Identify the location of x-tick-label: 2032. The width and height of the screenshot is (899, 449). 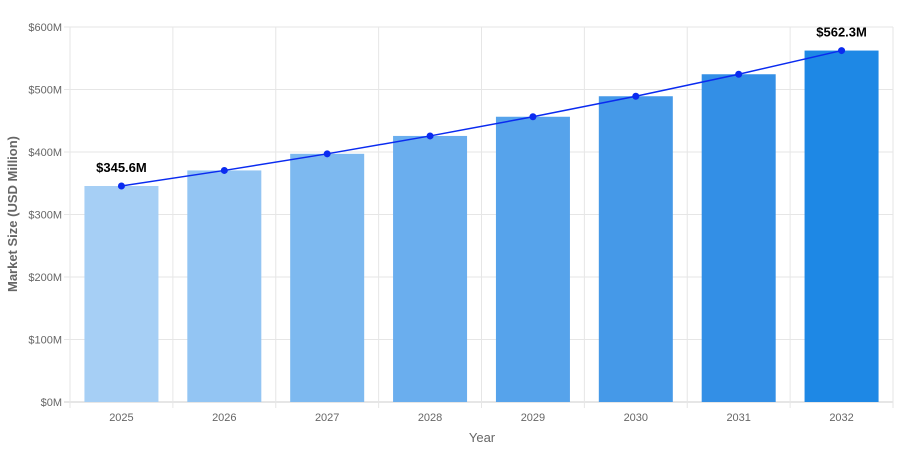
(841, 418).